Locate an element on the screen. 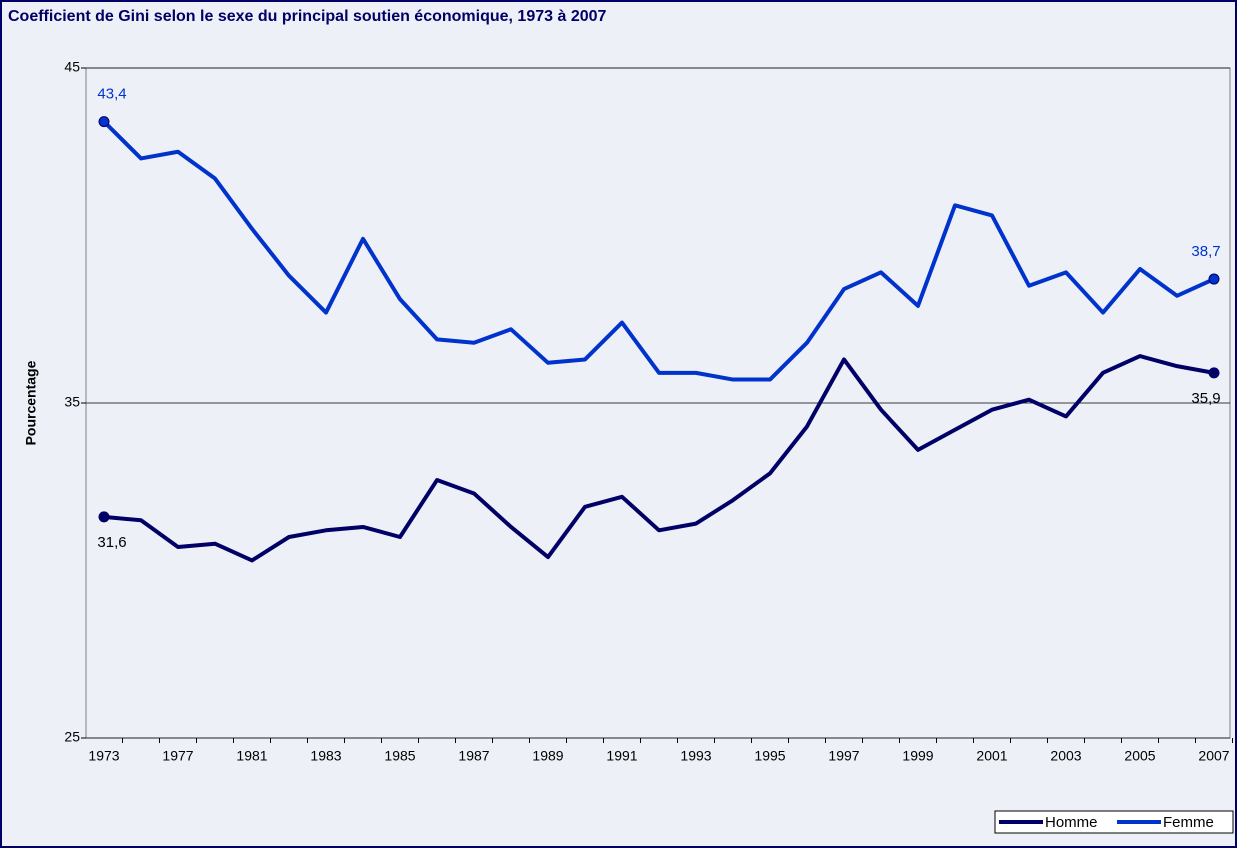 The height and width of the screenshot is (848, 1237). x-tick-label: 1973 is located at coordinates (103, 756).